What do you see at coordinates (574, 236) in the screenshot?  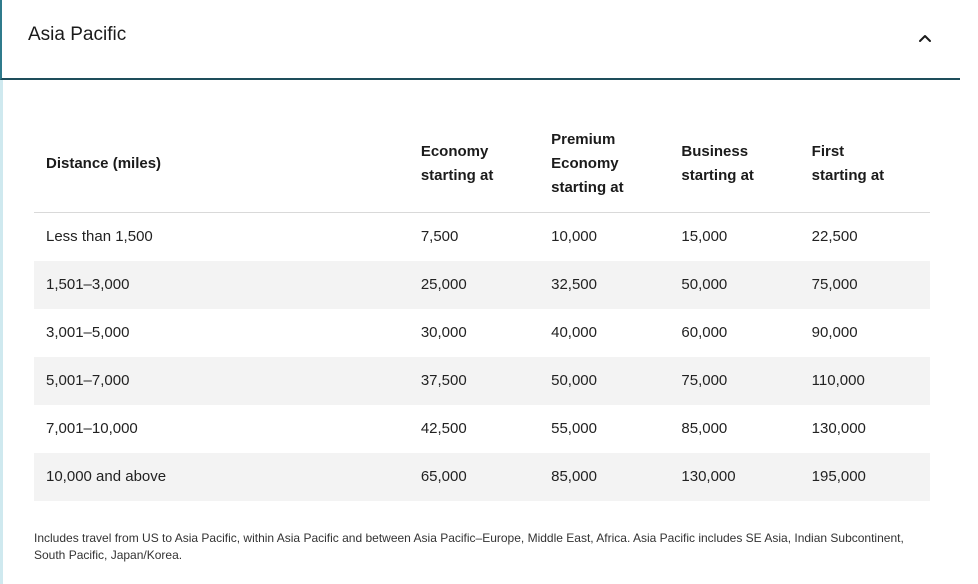 I see `cell-premium-economy: 10,000` at bounding box center [574, 236].